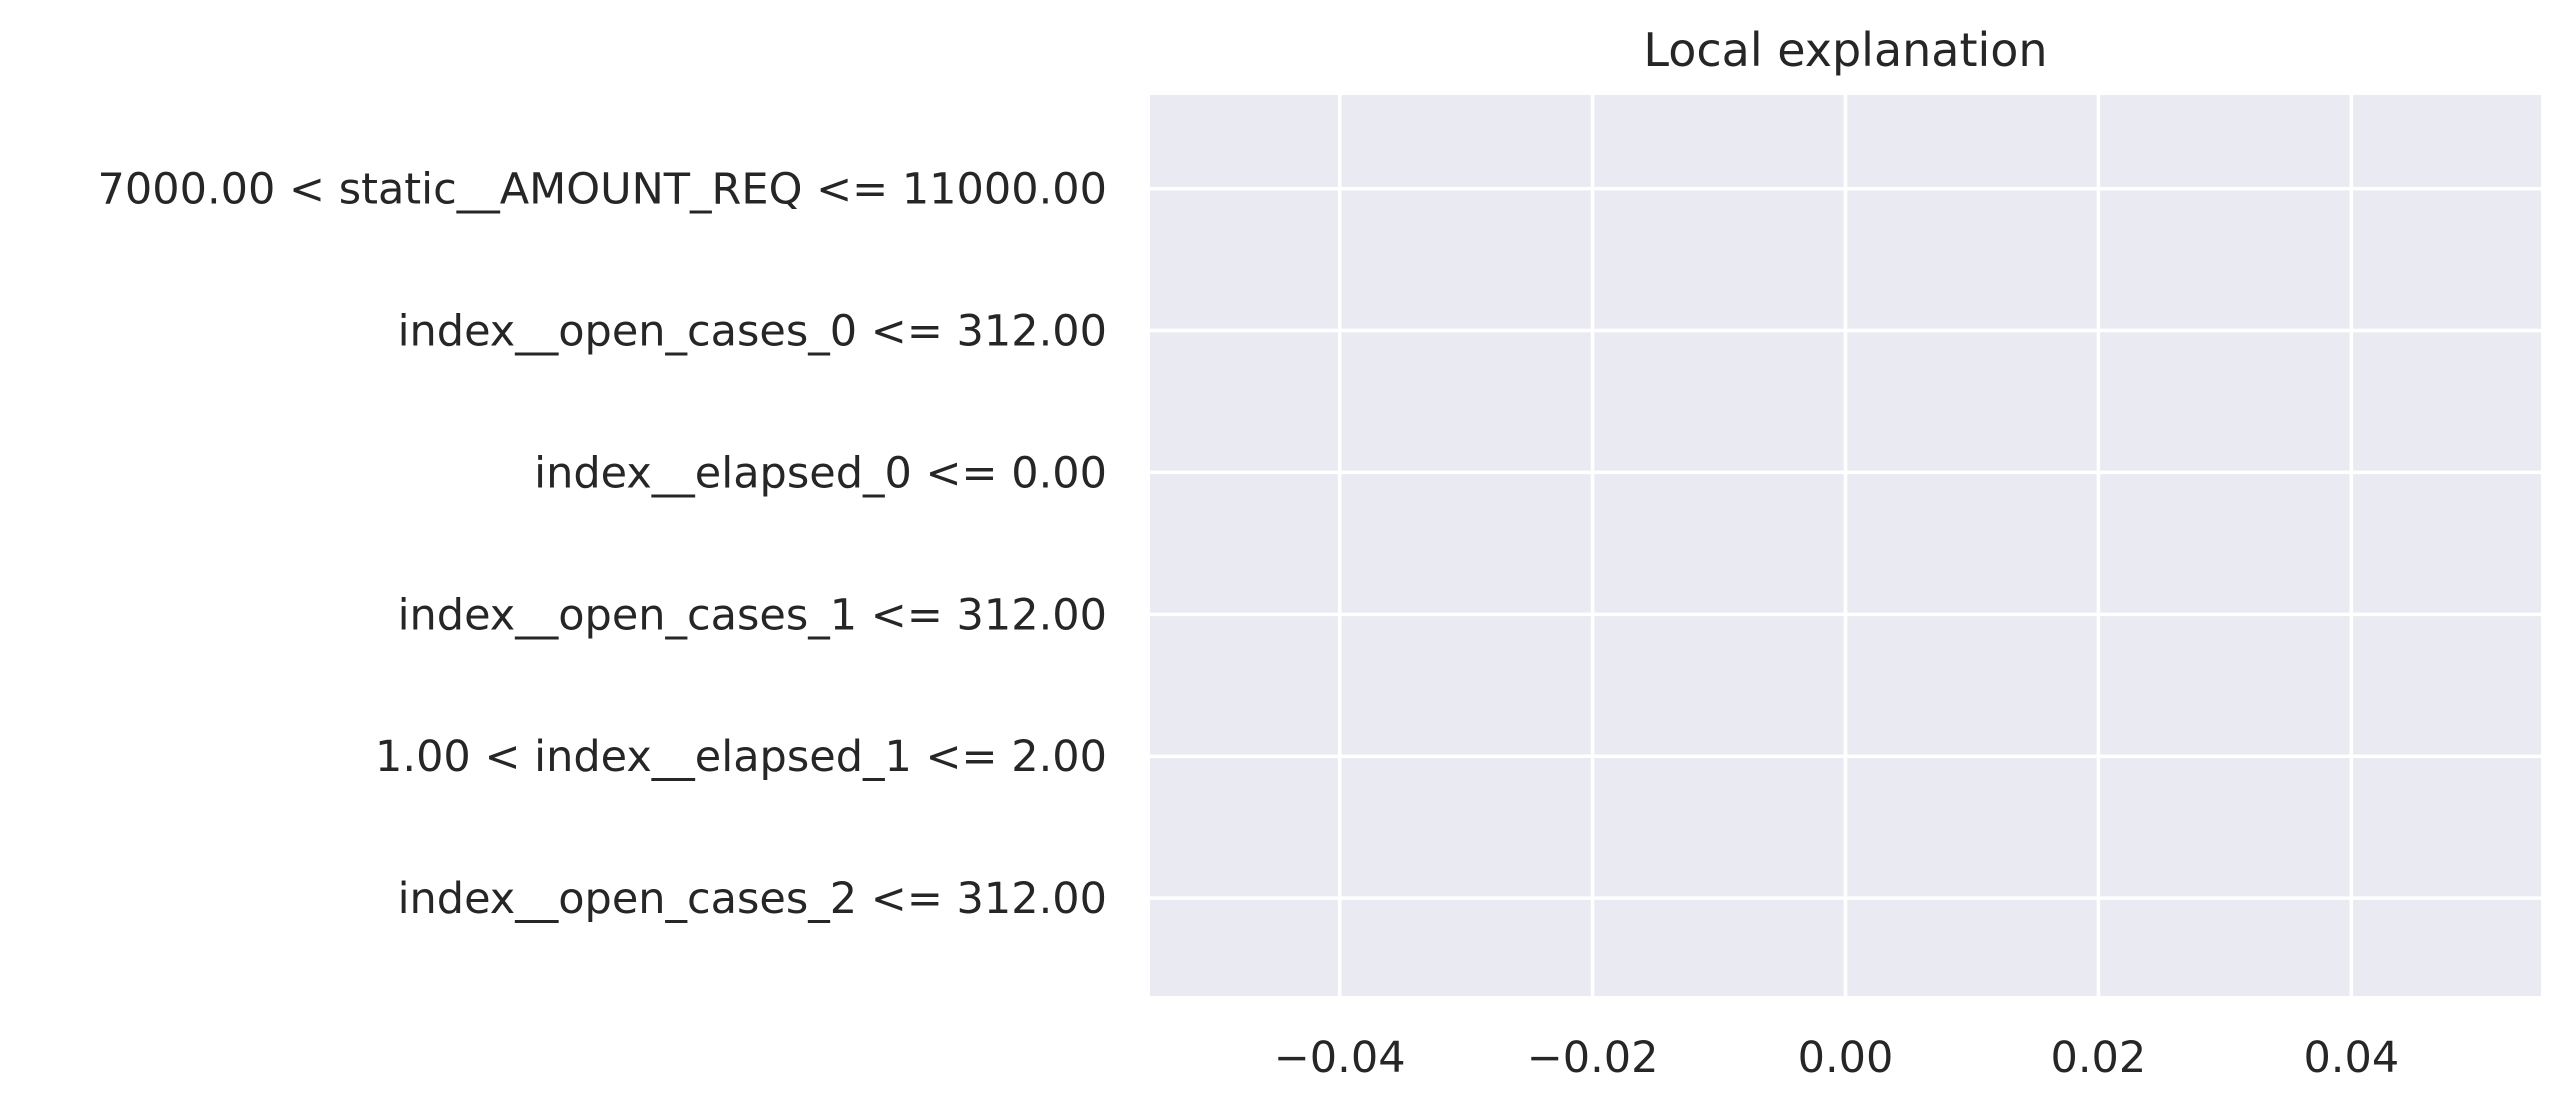 The width and height of the screenshot is (2571, 1113). I want to click on y-tick-label: index__open_cases_2 <= 312.00, so click(752, 899).